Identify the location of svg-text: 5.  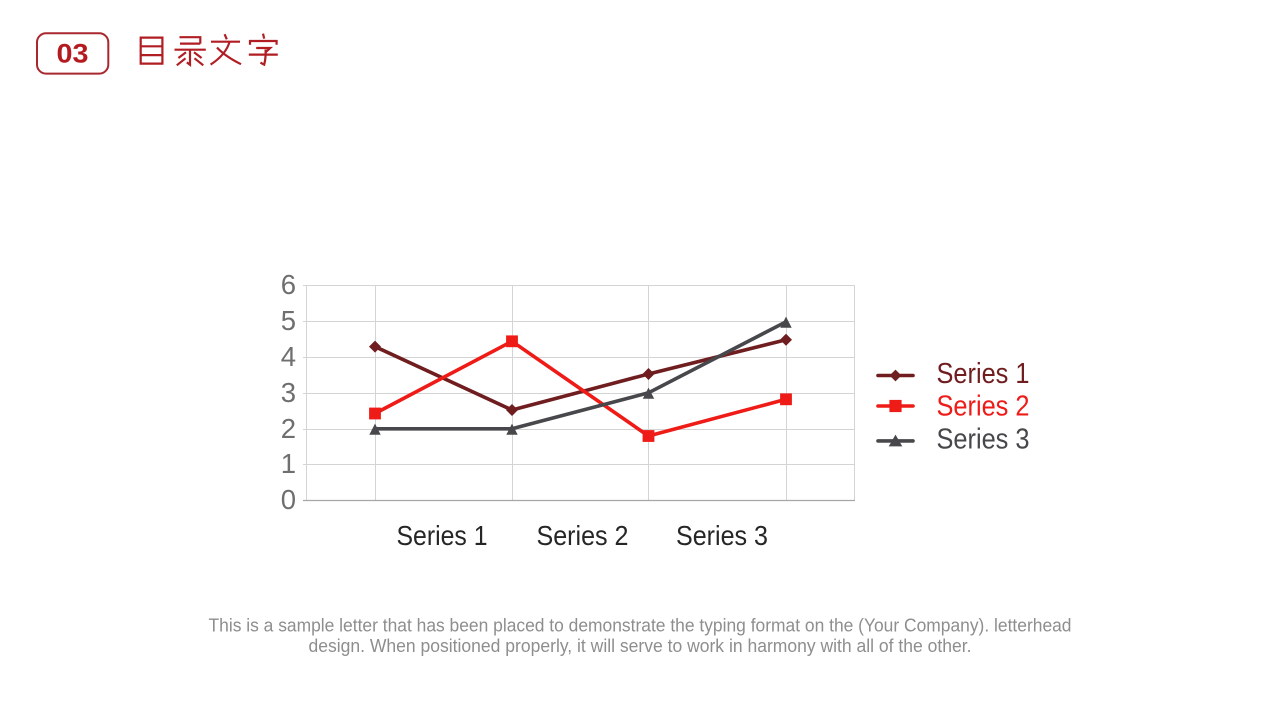
(288, 320).